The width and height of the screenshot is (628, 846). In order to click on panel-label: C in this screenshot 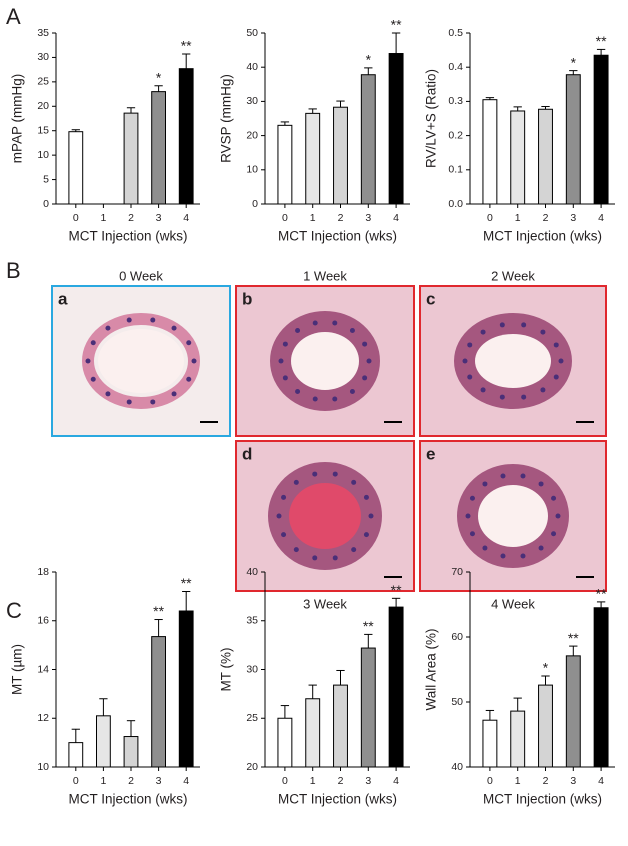, I will do `click(14, 610)`.